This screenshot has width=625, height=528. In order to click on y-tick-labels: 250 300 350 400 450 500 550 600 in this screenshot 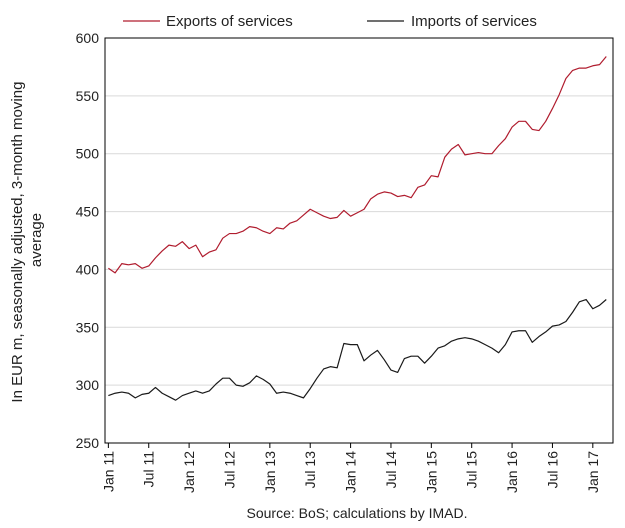, I will do `click(88, 240)`.